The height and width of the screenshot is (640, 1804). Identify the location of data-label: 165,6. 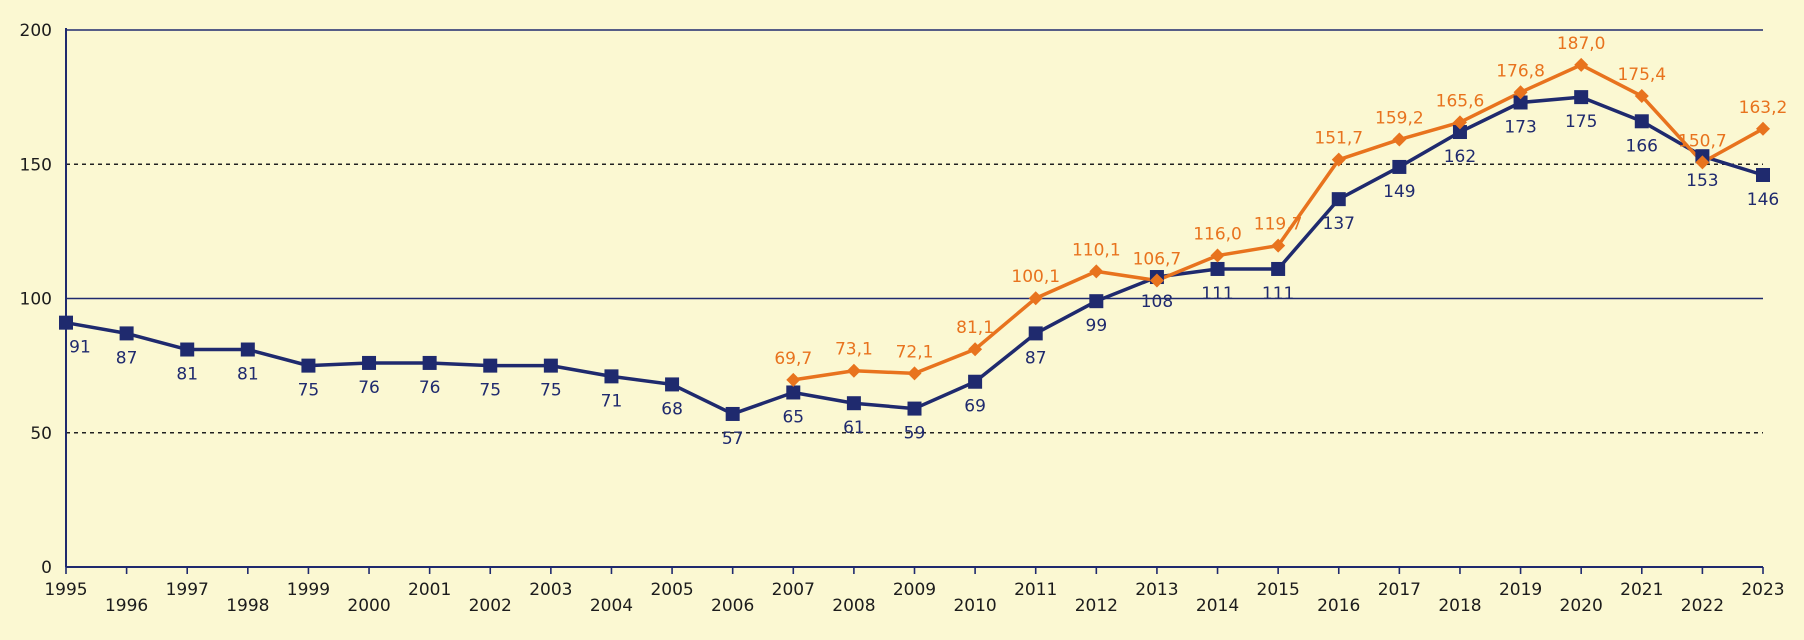
(1460, 101).